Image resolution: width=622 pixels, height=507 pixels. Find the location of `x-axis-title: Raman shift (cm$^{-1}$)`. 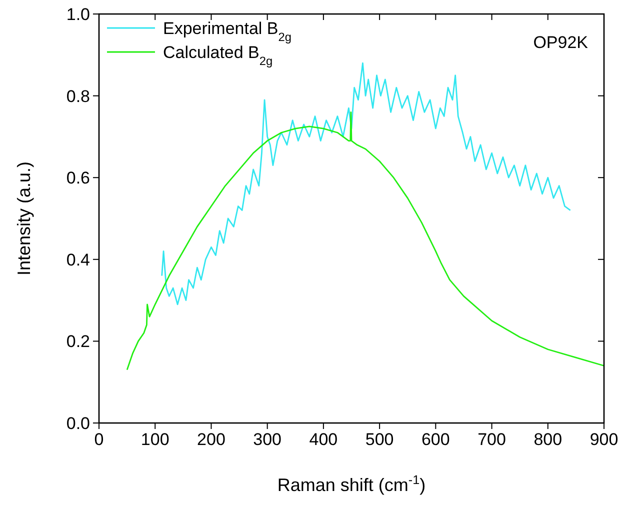

x-axis-title: Raman shift (cm$^{-1}$) is located at coordinates (351, 484).